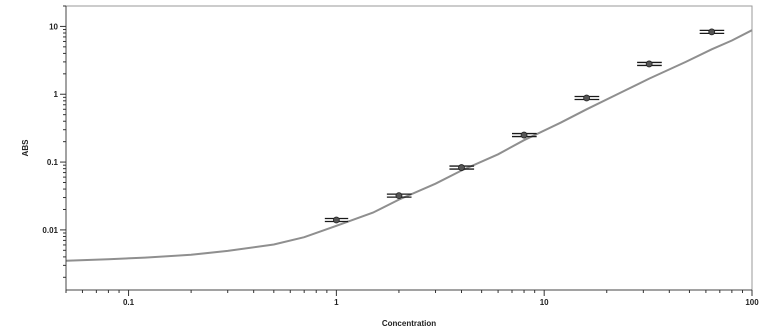 This screenshot has height=333, width=761. What do you see at coordinates (544, 302) in the screenshot?
I see `x-tick-label: 10` at bounding box center [544, 302].